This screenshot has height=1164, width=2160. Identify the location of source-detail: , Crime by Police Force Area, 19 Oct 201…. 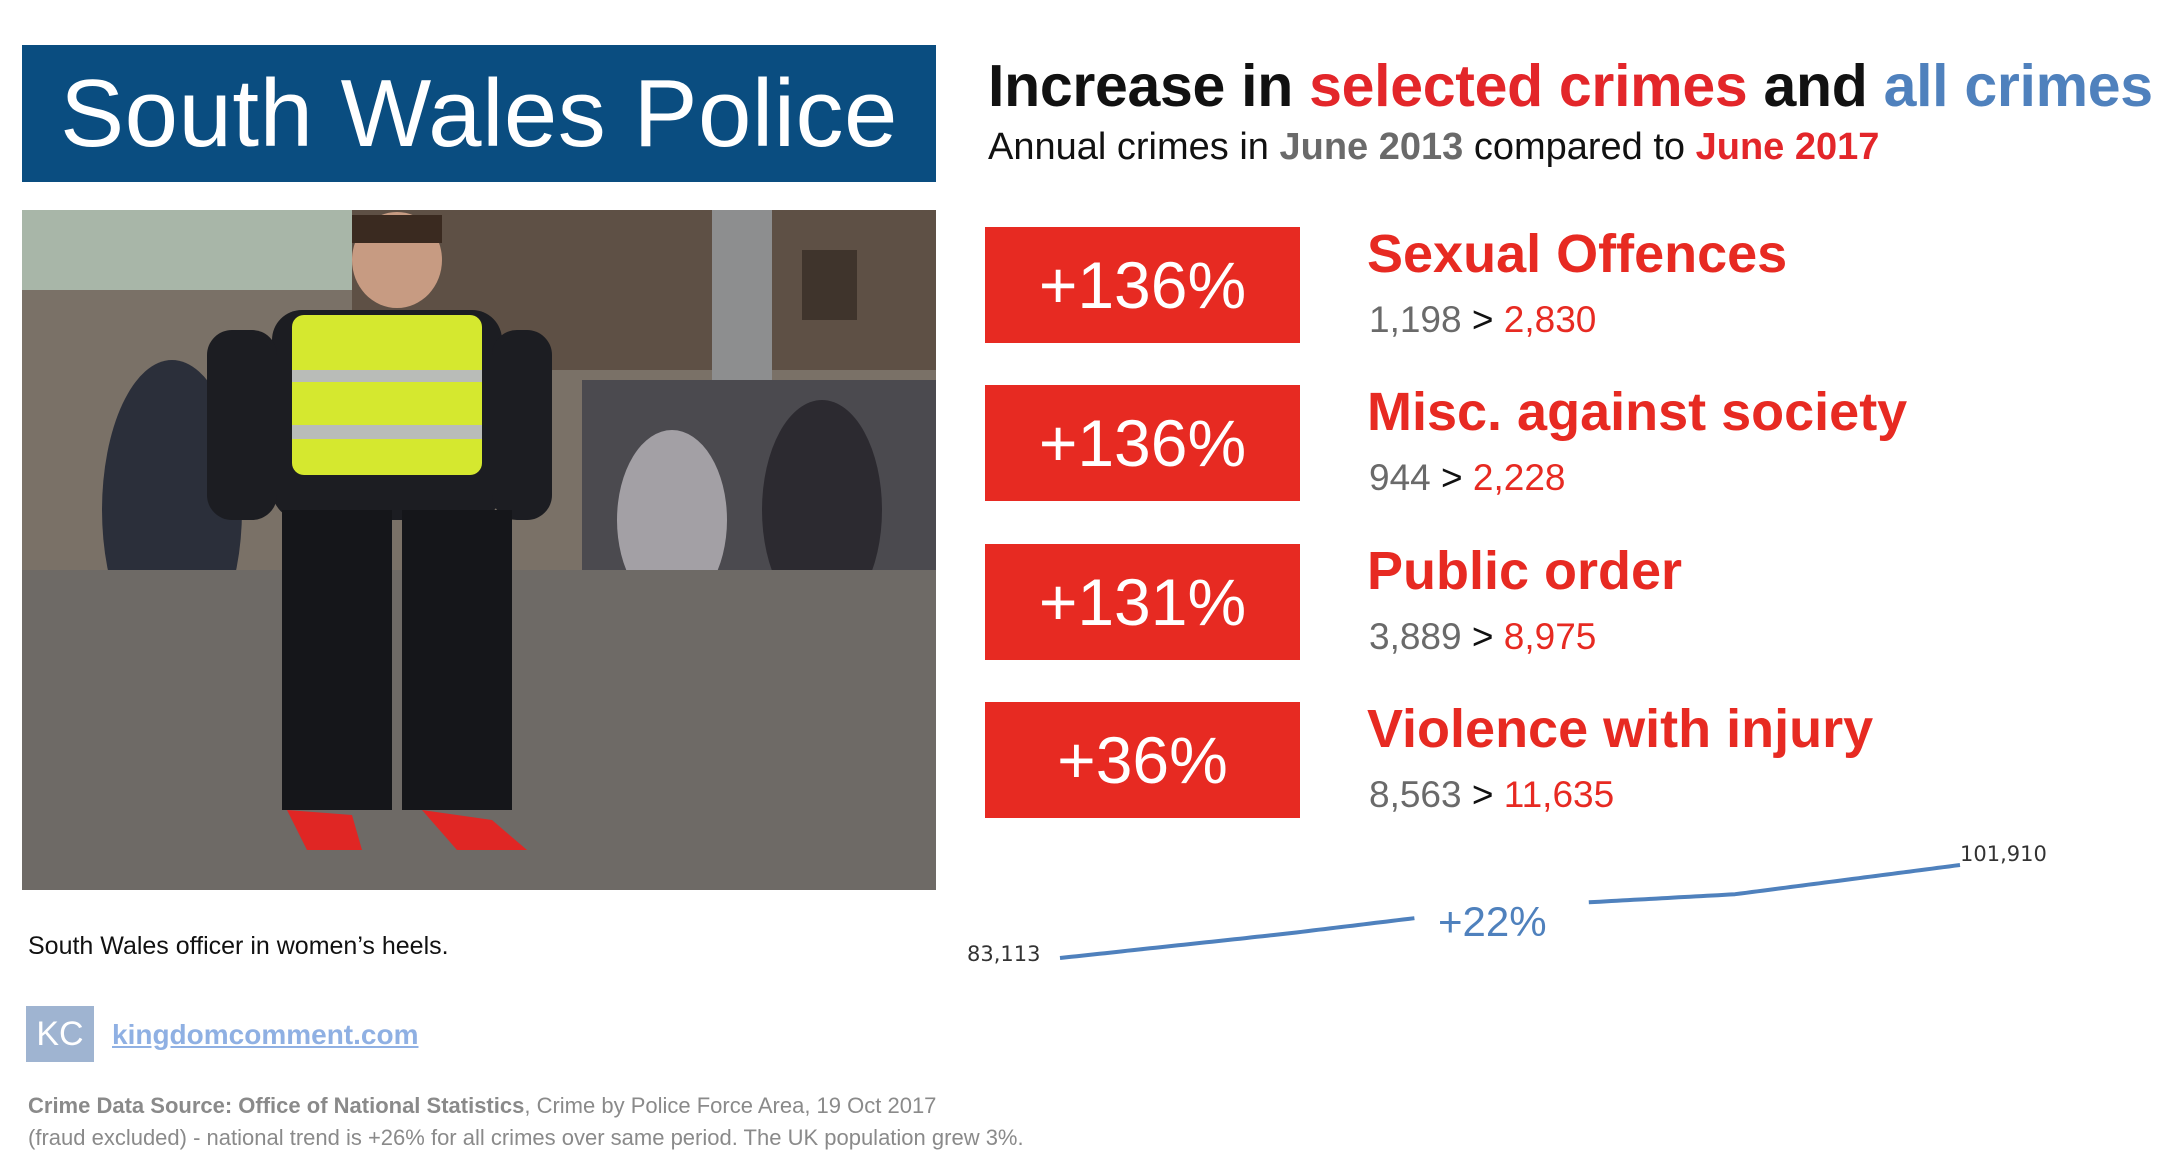
(730, 1105).